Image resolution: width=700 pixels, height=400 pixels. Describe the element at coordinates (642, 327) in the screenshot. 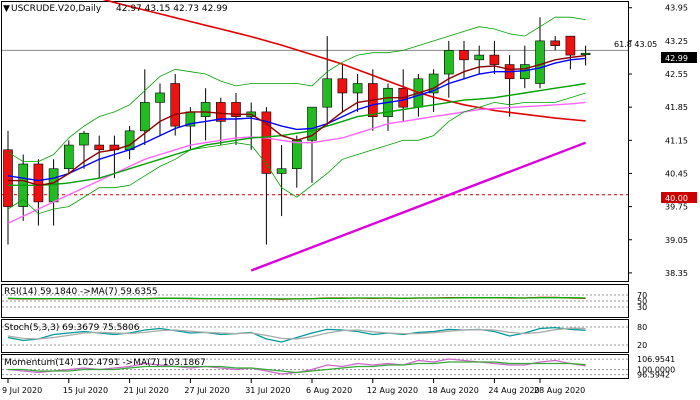

I see `panel-tick-label: 80` at that location.